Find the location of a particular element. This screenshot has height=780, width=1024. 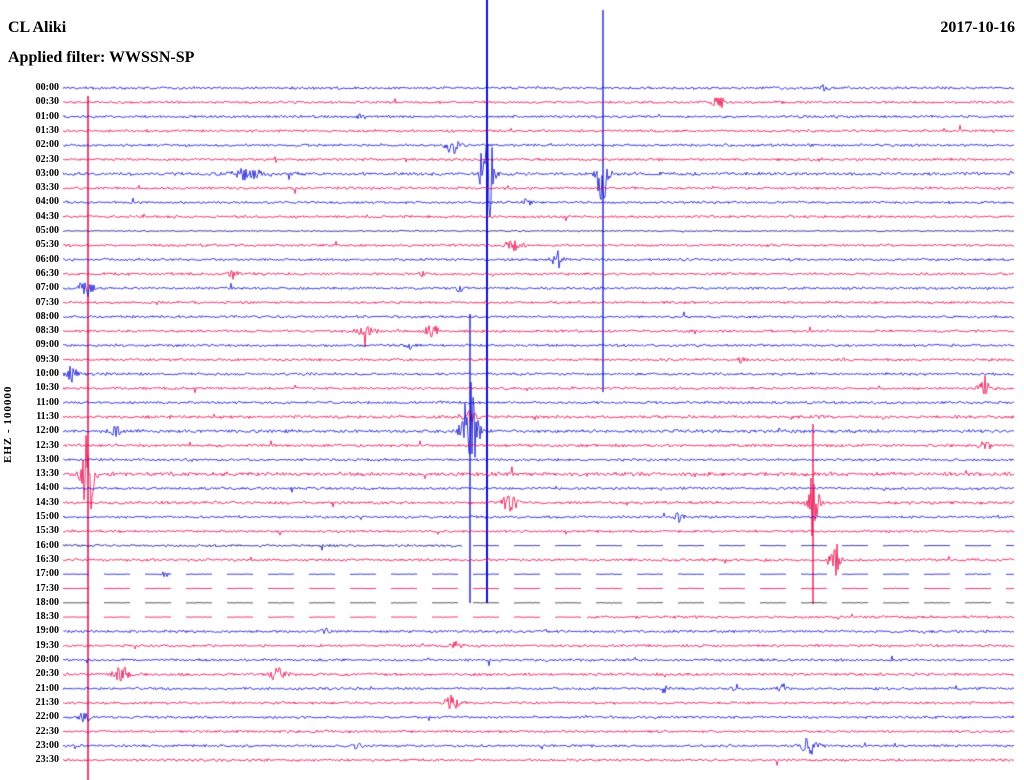

y-axis-label: EHZ - 100000 is located at coordinates (8, 424).